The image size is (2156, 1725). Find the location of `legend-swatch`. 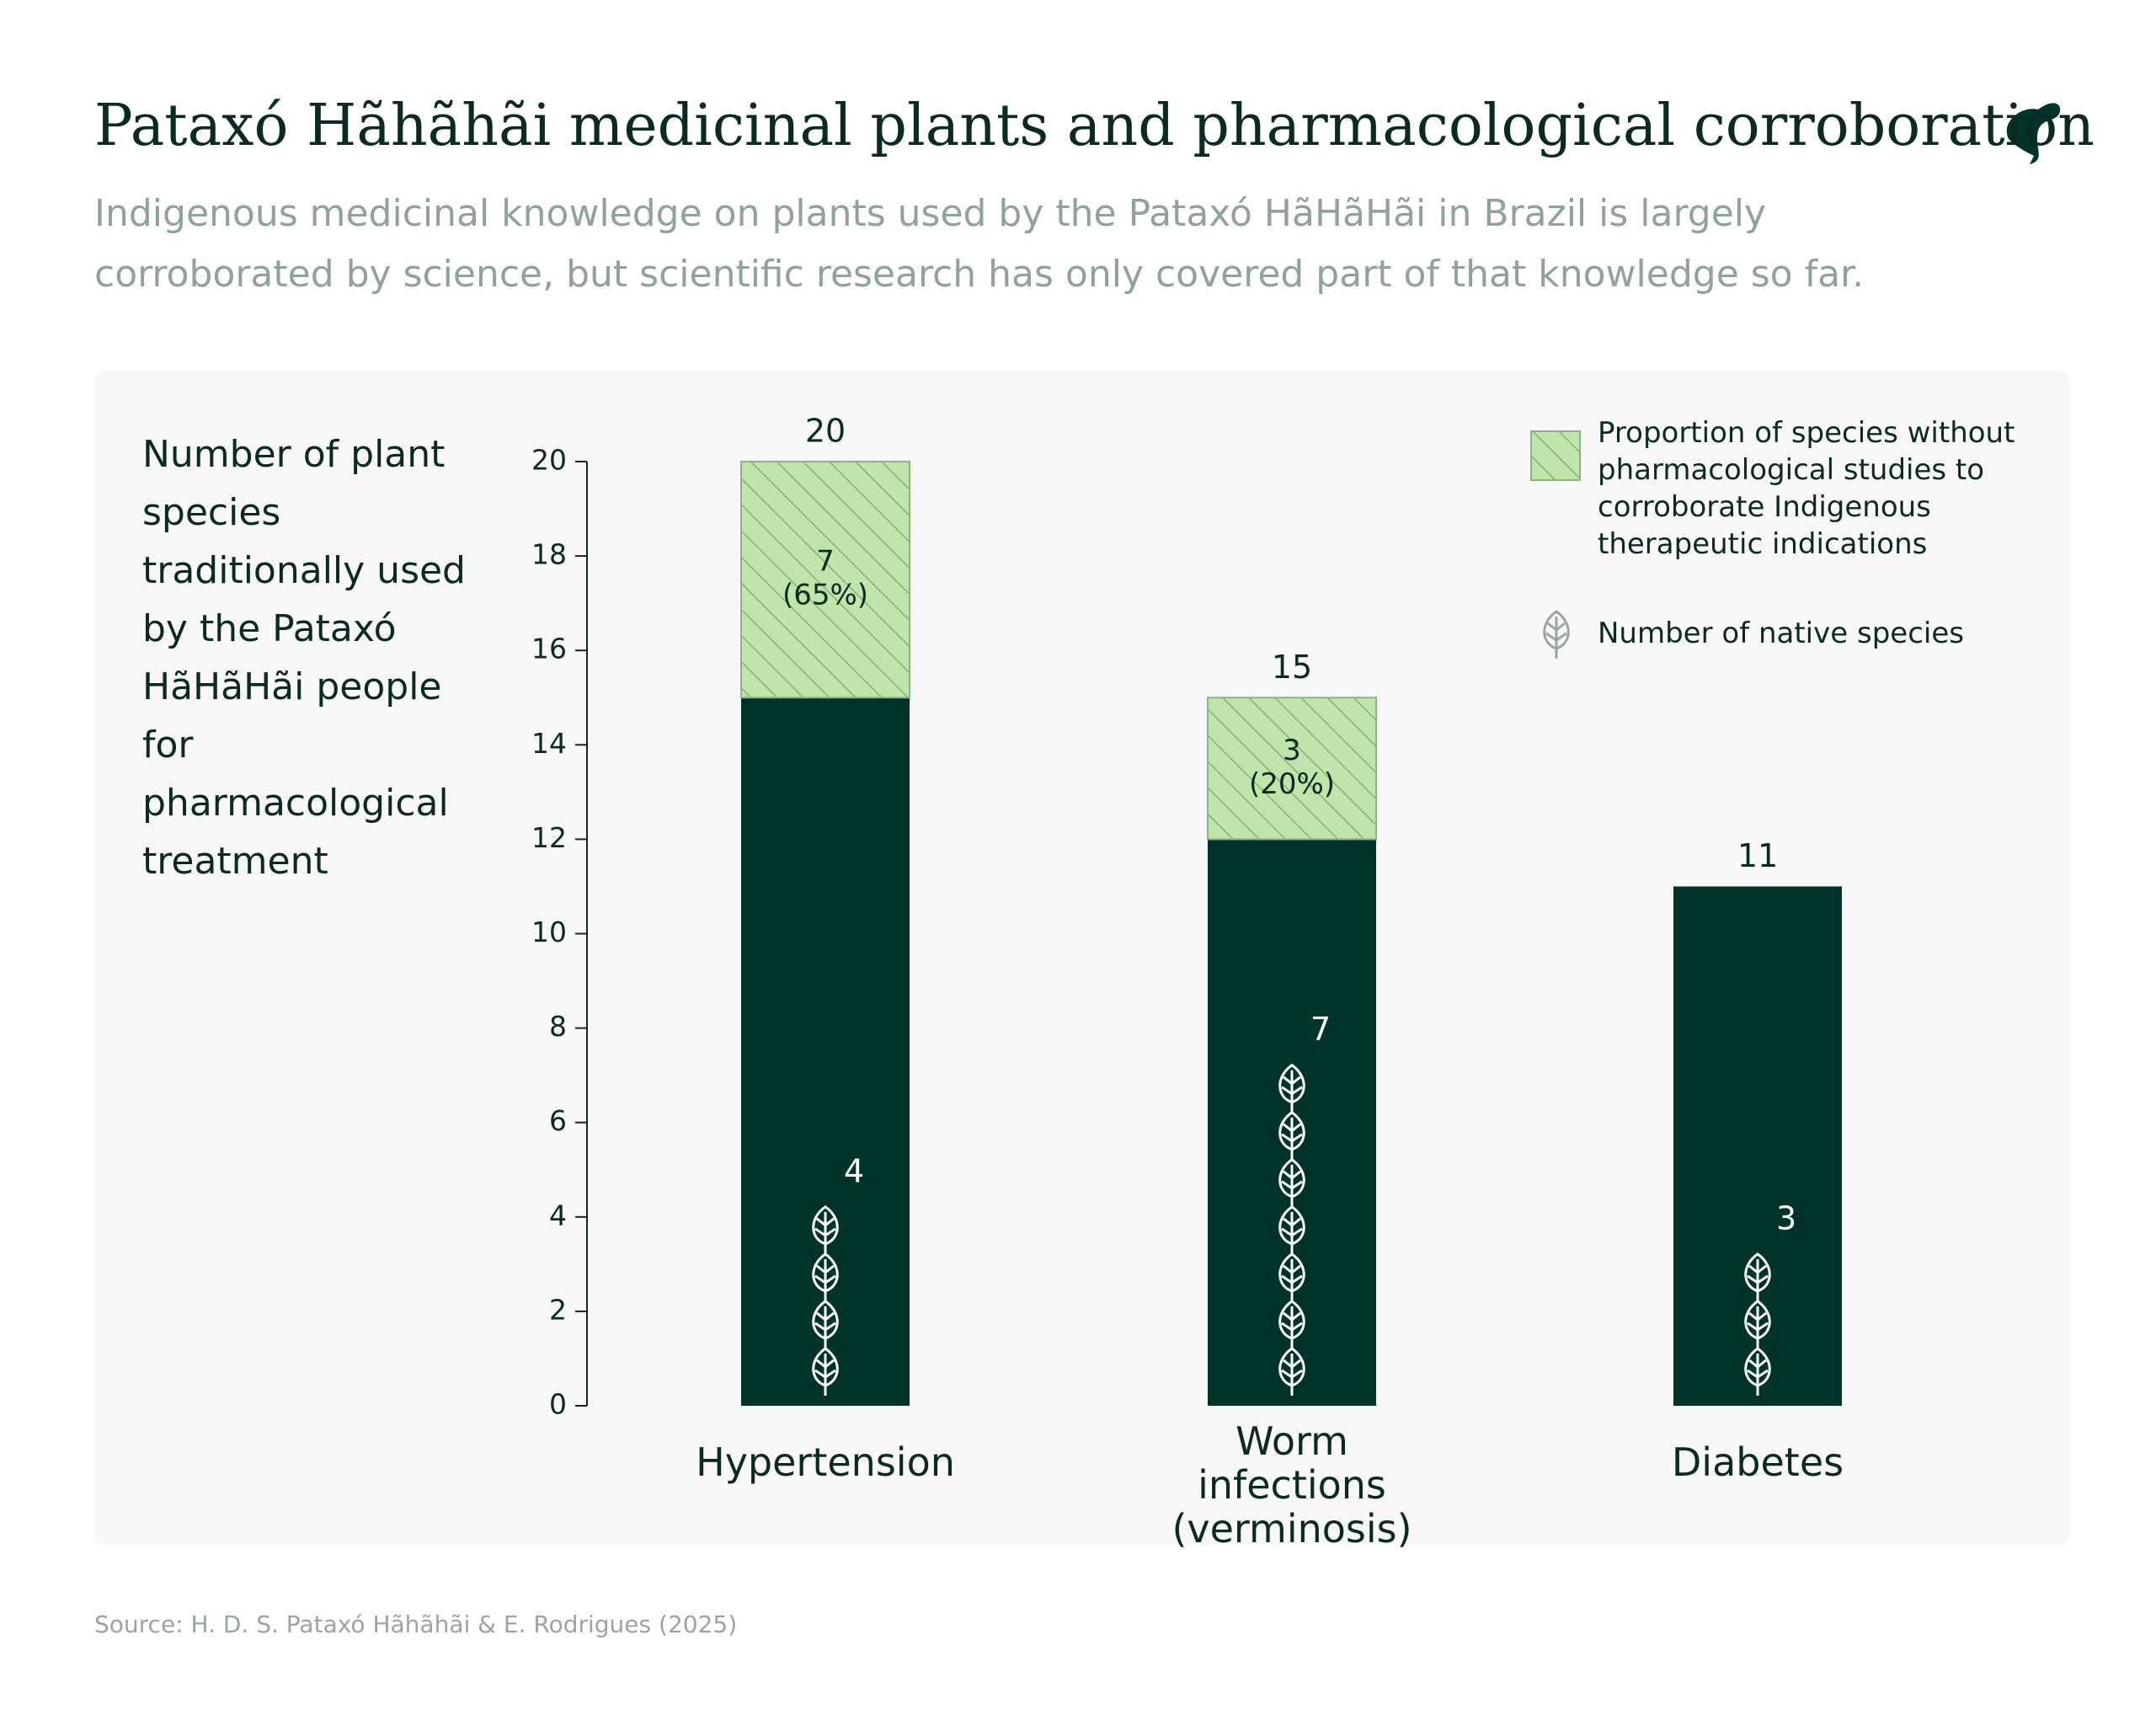

legend-swatch is located at coordinates (1555, 455).